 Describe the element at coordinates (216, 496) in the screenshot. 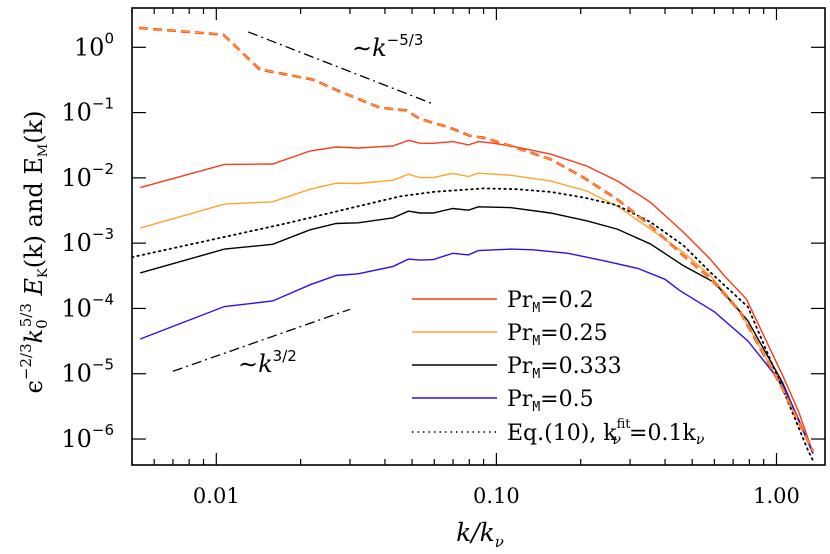

I see `x-tick-label: 0.01` at that location.